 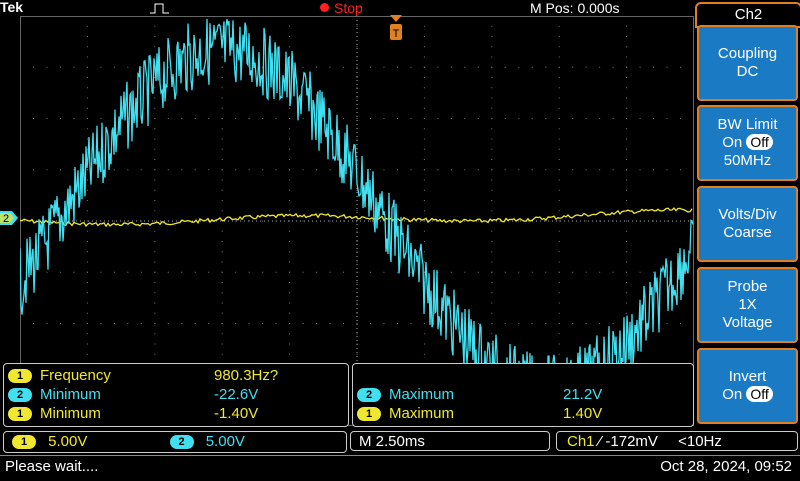 What do you see at coordinates (6, 219) in the screenshot?
I see `svg-text: 2` at bounding box center [6, 219].